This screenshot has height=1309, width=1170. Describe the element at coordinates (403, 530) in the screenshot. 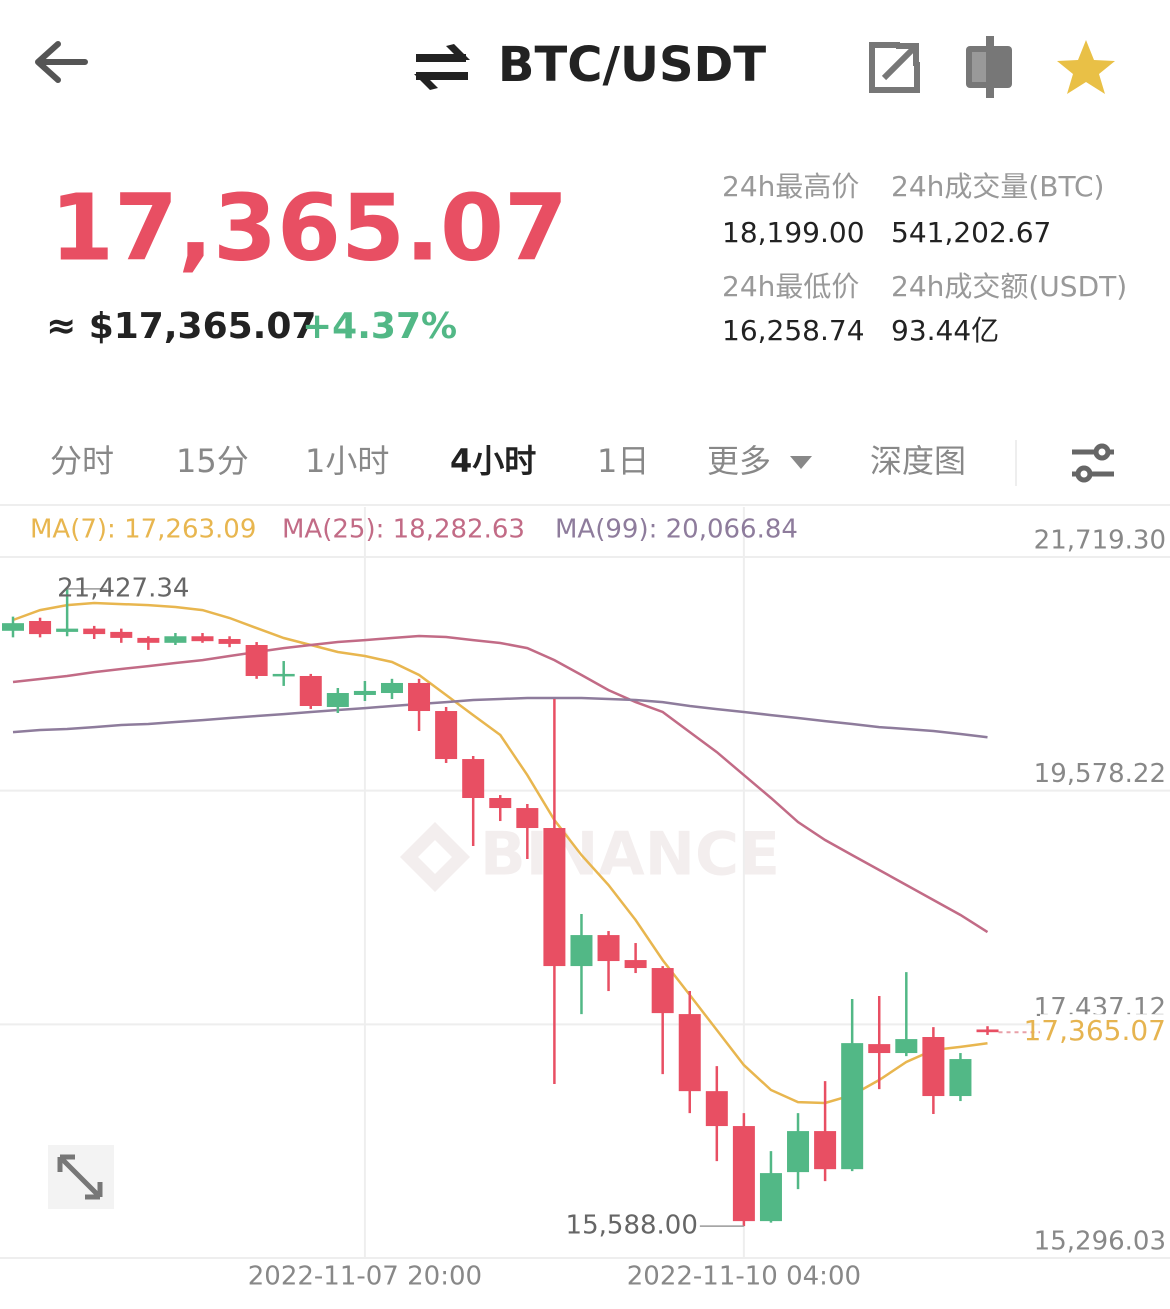

I see `legend-entry: MA(25): 18,282.63` at that location.